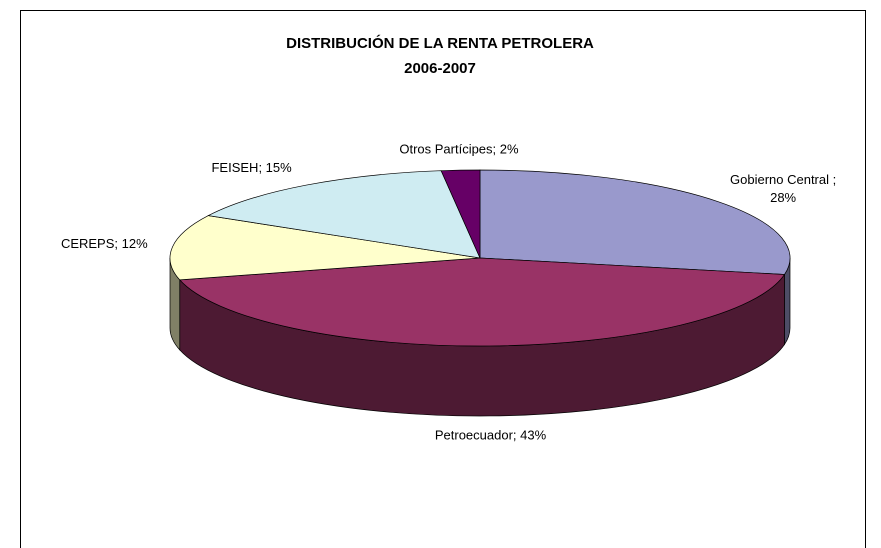  What do you see at coordinates (440, 43) in the screenshot?
I see `chart-title: DISTRIBUCIÓN DE LA RENTA PETROLERA` at bounding box center [440, 43].